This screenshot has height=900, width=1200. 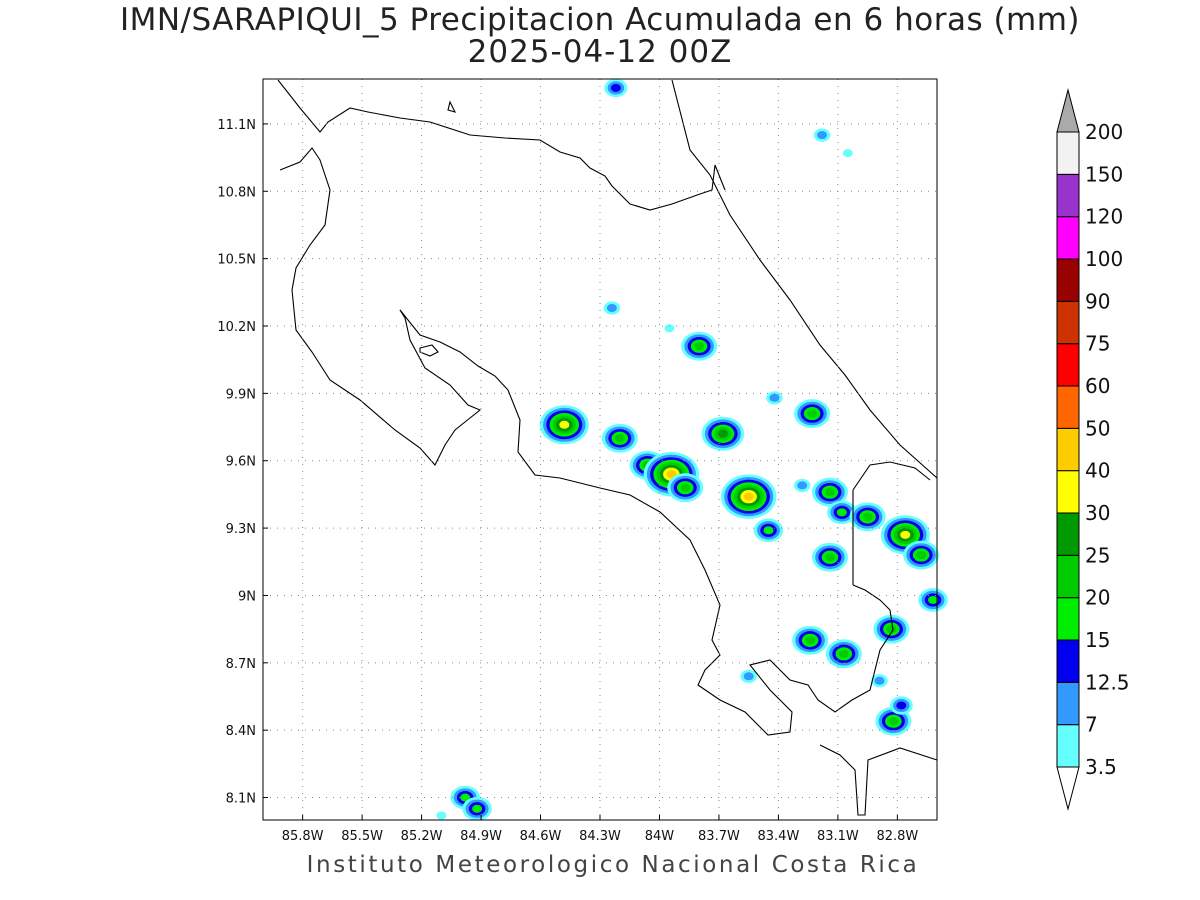 I want to click on map-subtitle: 2025-04-12 00Z, so click(x=600, y=52).